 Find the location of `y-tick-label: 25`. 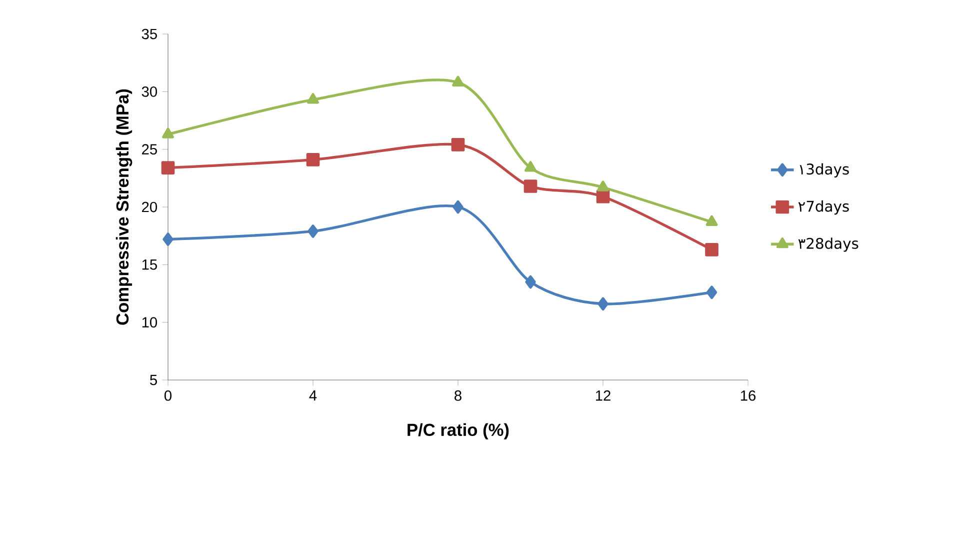

y-tick-label: 25 is located at coordinates (149, 149).